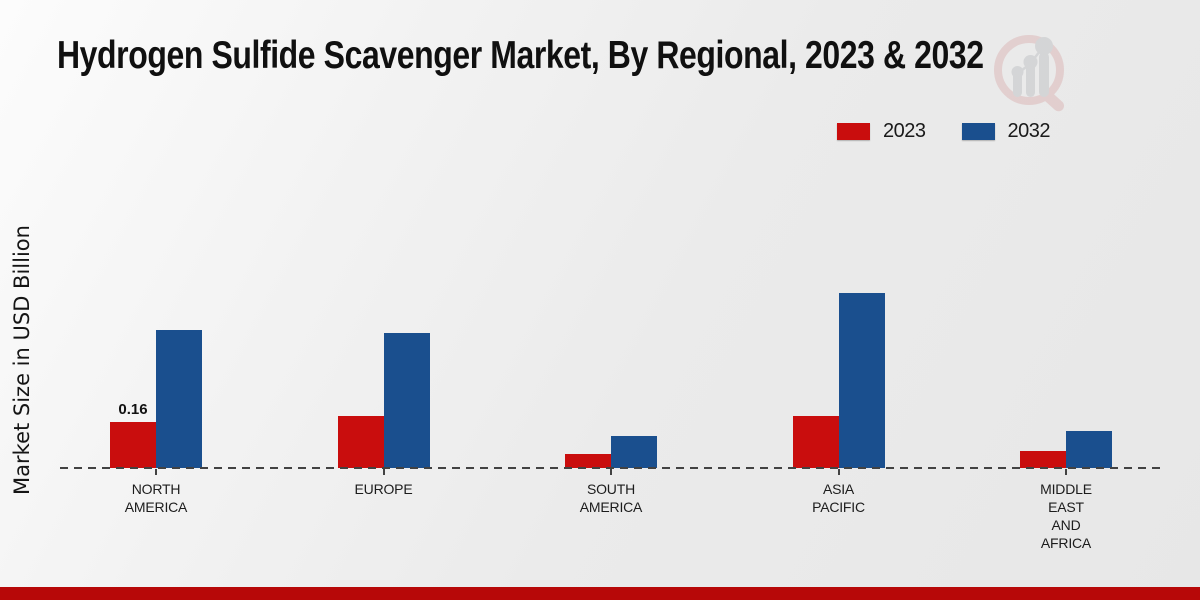 The height and width of the screenshot is (600, 1200). What do you see at coordinates (1029, 73) in the screenshot?
I see `market-research-future-logo-icon` at bounding box center [1029, 73].